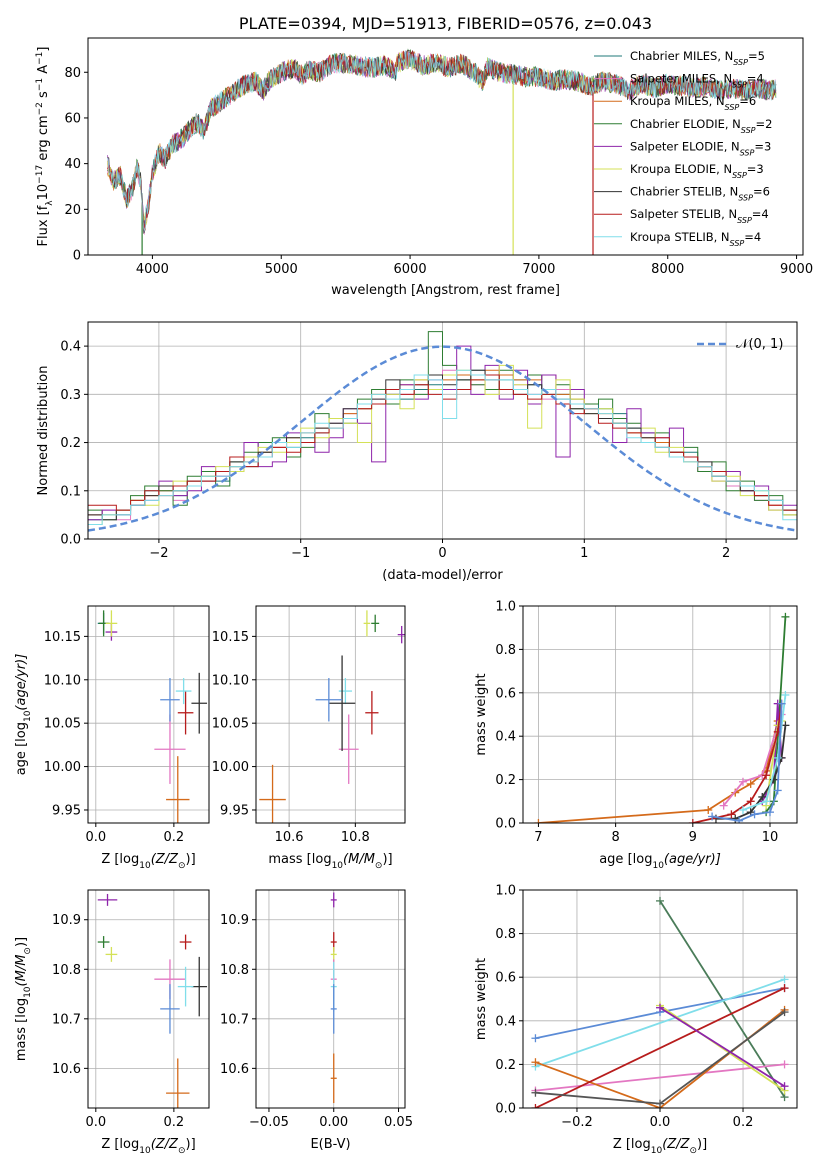 The height and width of the screenshot is (1170, 819). I want to click on label-part: −17, so click(40, 174).